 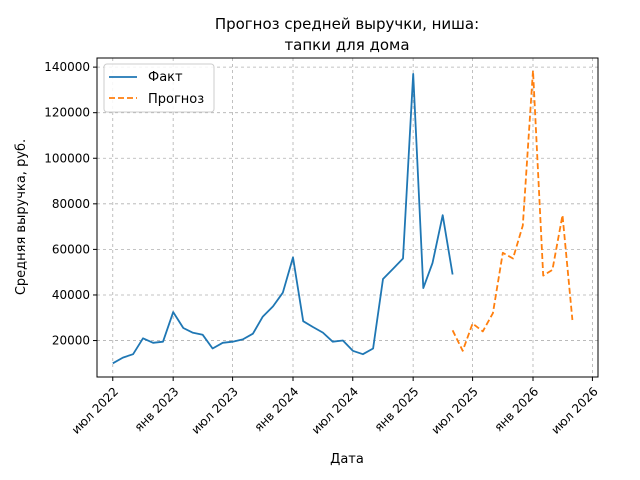 I want to click on y-tick-label: 20000, so click(x=71, y=341).